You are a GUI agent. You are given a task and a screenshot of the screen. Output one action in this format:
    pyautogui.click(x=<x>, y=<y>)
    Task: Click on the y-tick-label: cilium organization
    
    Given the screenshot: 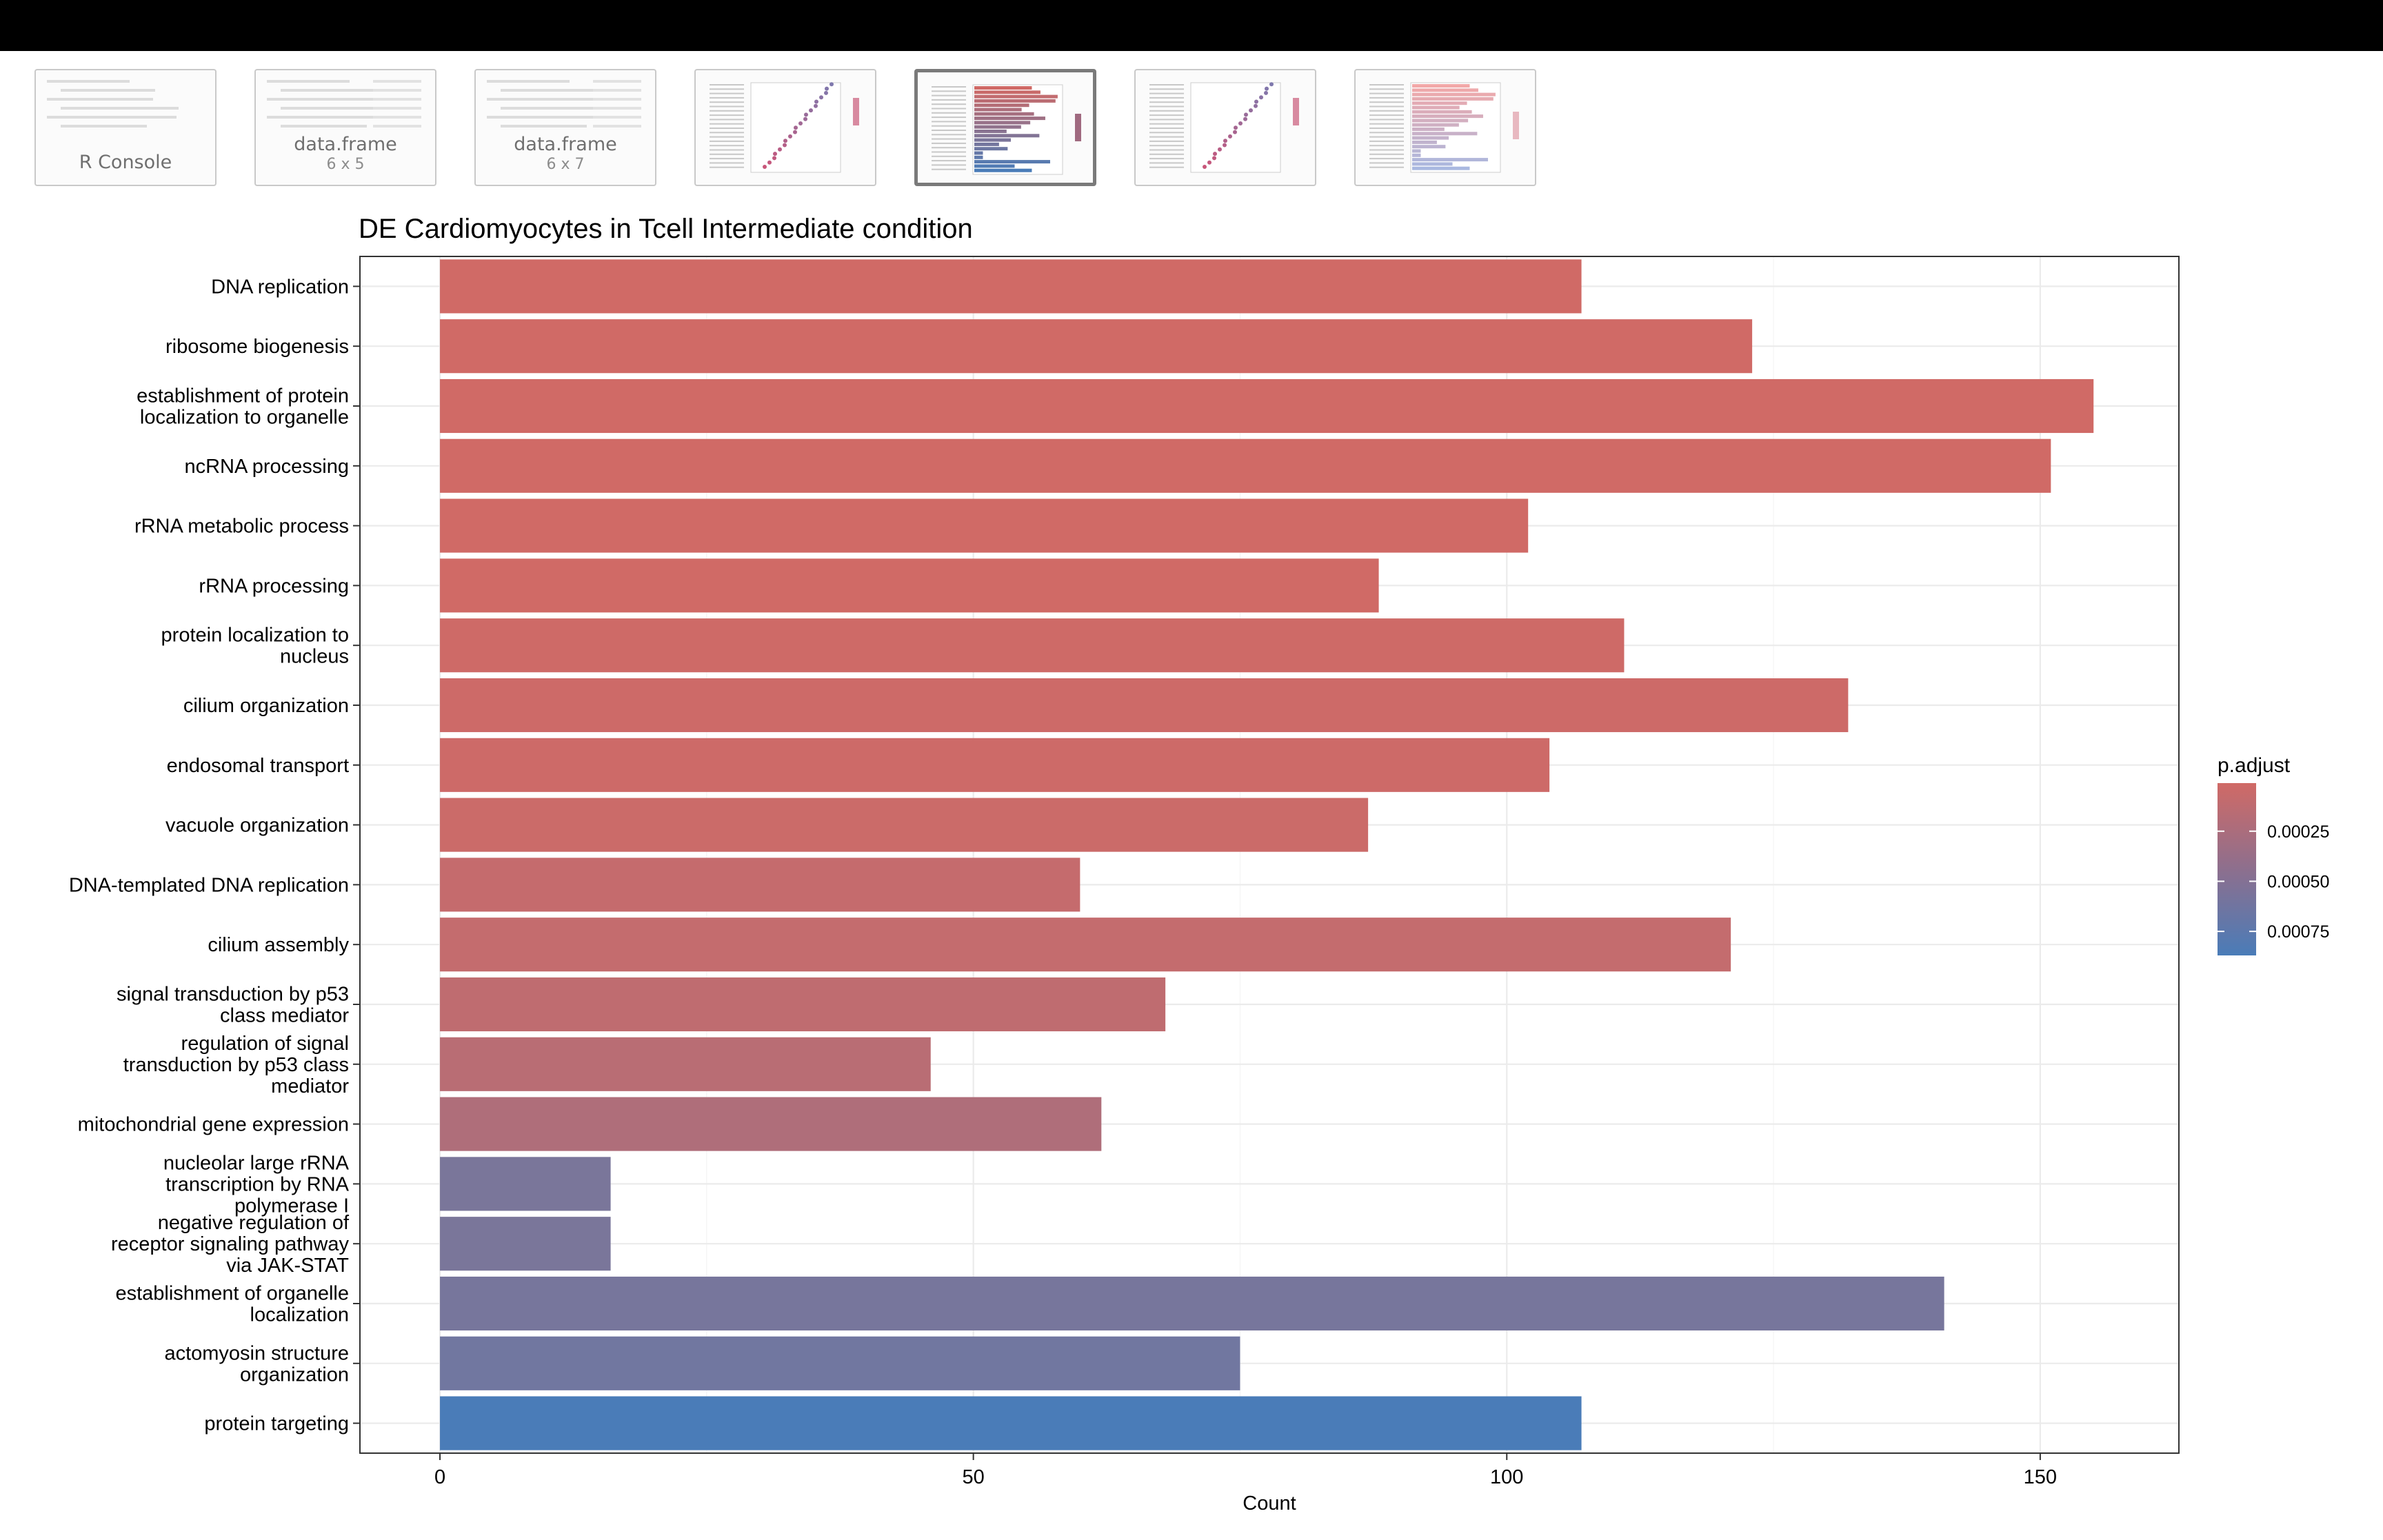 What is the action you would take?
    pyautogui.click(x=266, y=706)
    